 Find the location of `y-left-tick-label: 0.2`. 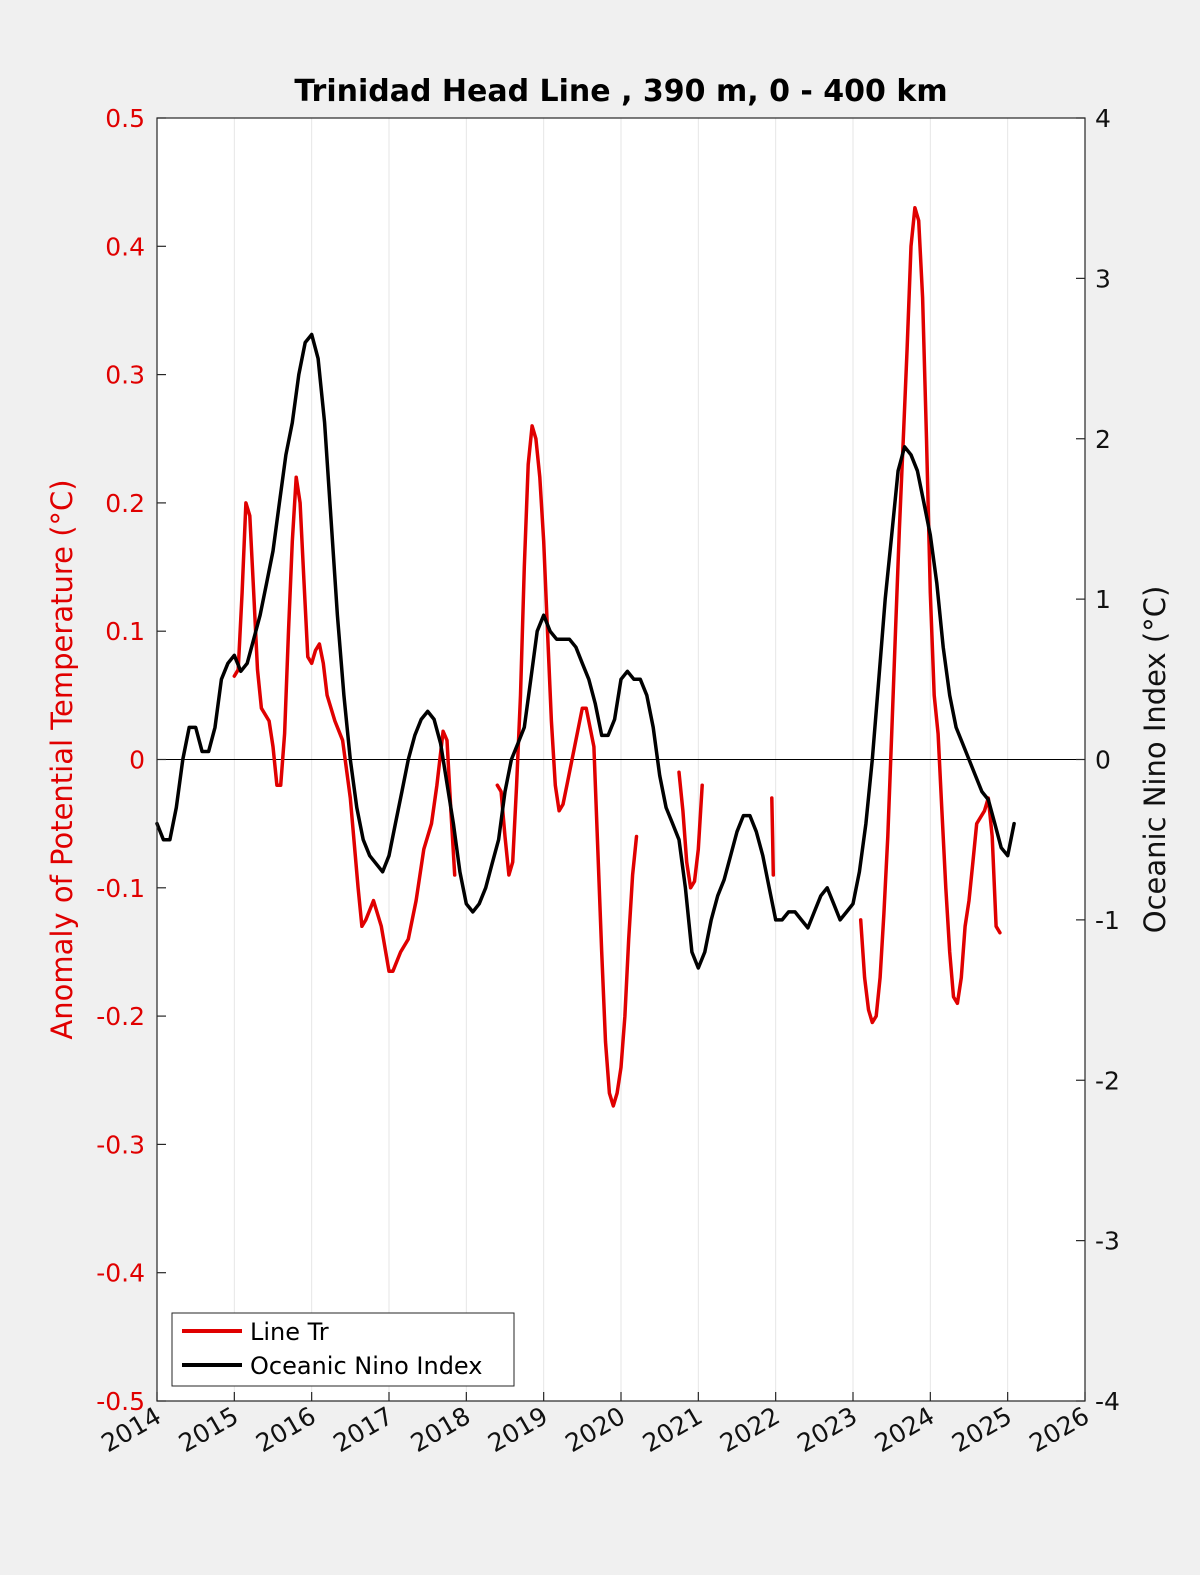

y-left-tick-label: 0.2 is located at coordinates (125, 503).